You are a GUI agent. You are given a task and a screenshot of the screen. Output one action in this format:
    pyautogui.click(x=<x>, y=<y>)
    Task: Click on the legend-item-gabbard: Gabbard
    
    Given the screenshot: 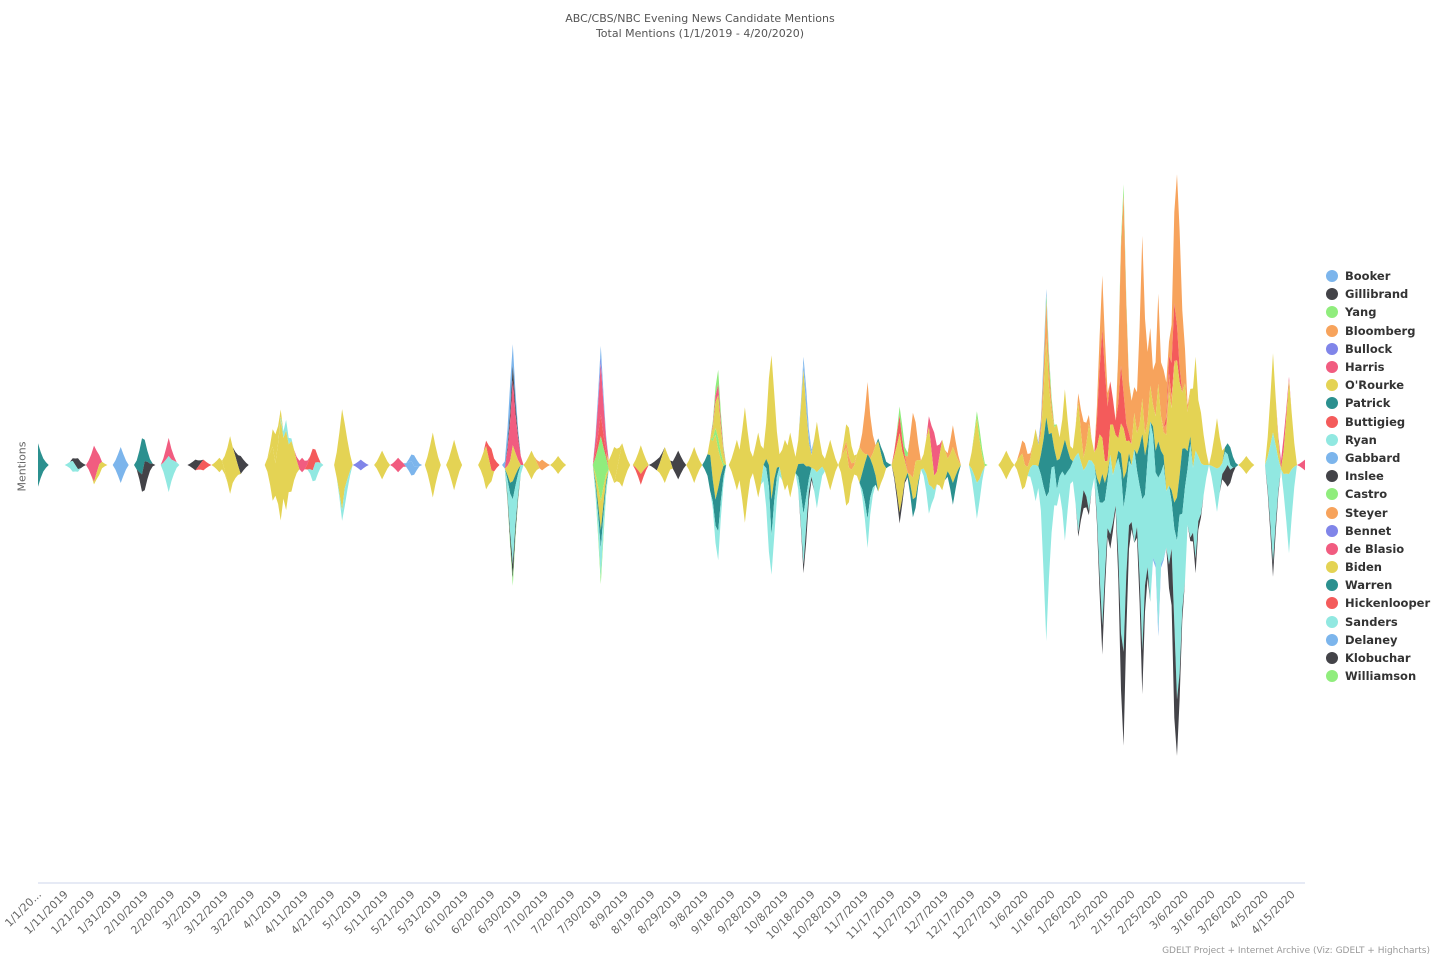 What is the action you would take?
    pyautogui.click(x=1378, y=458)
    